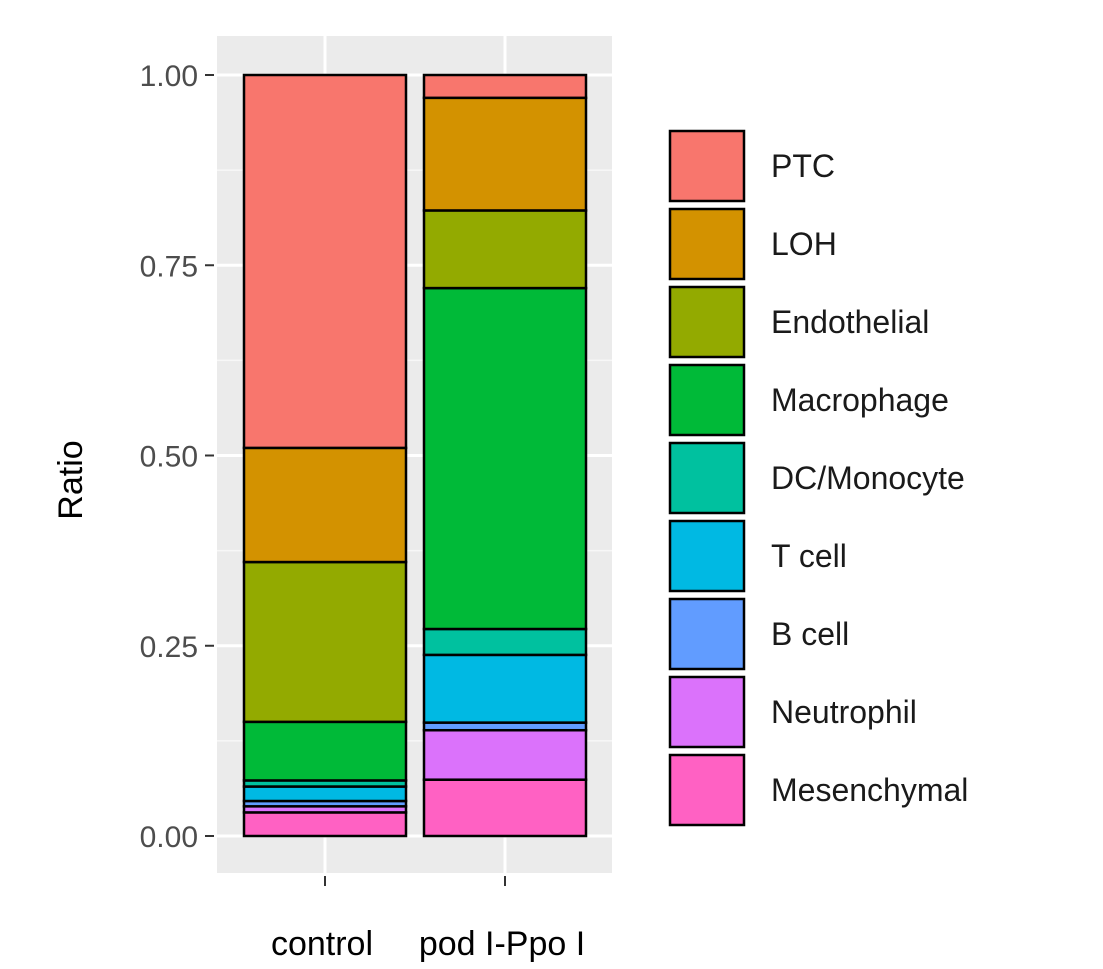 The image size is (1103, 969). I want to click on y-tick-label: 1.00, so click(169, 76).